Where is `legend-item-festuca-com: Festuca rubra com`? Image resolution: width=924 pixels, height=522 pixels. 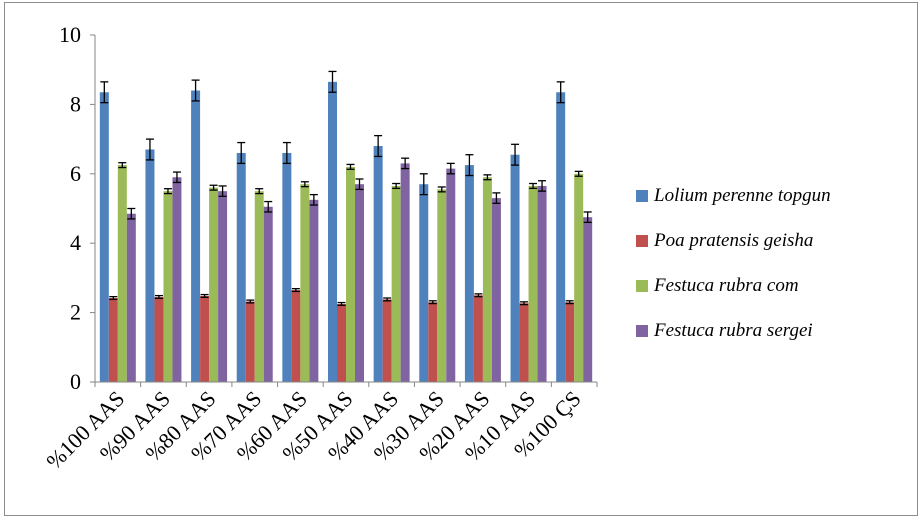
legend-item-festuca-com: Festuca rubra com is located at coordinates (776, 286).